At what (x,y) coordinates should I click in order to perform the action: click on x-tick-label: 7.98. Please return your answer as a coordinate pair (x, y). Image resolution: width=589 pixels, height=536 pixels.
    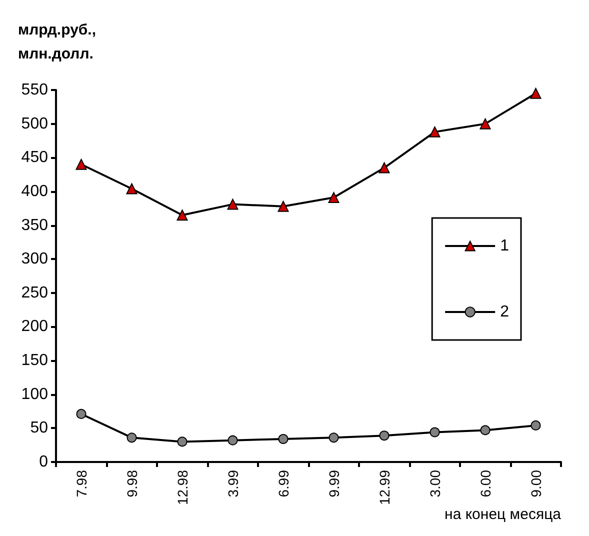
    Looking at the image, I should click on (81, 484).